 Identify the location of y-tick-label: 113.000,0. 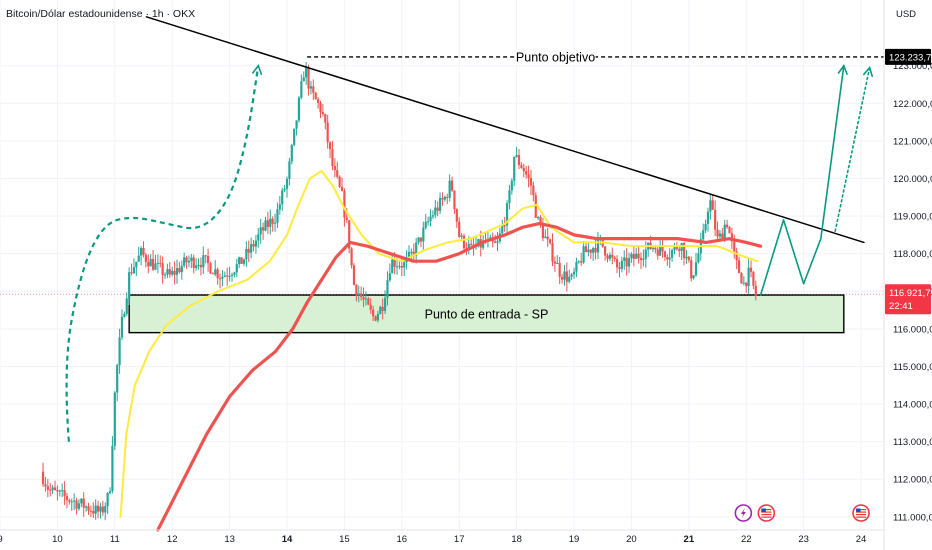
(912, 442).